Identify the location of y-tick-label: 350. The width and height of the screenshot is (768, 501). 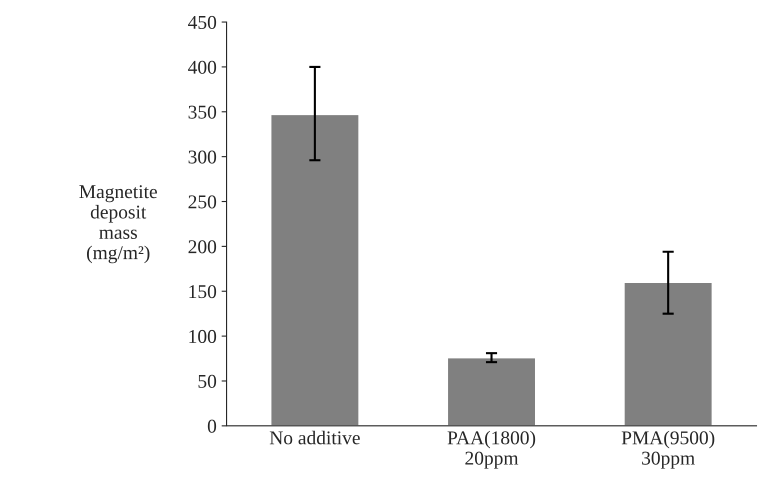
(202, 112).